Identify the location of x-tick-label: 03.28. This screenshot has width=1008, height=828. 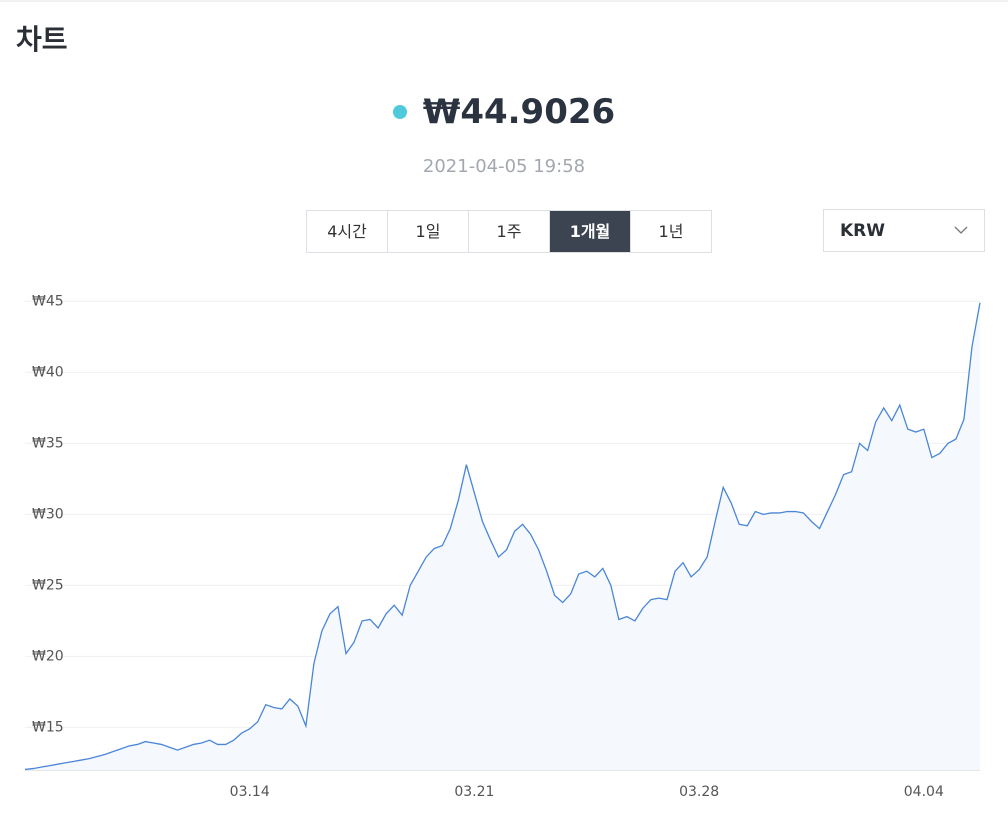
(699, 792).